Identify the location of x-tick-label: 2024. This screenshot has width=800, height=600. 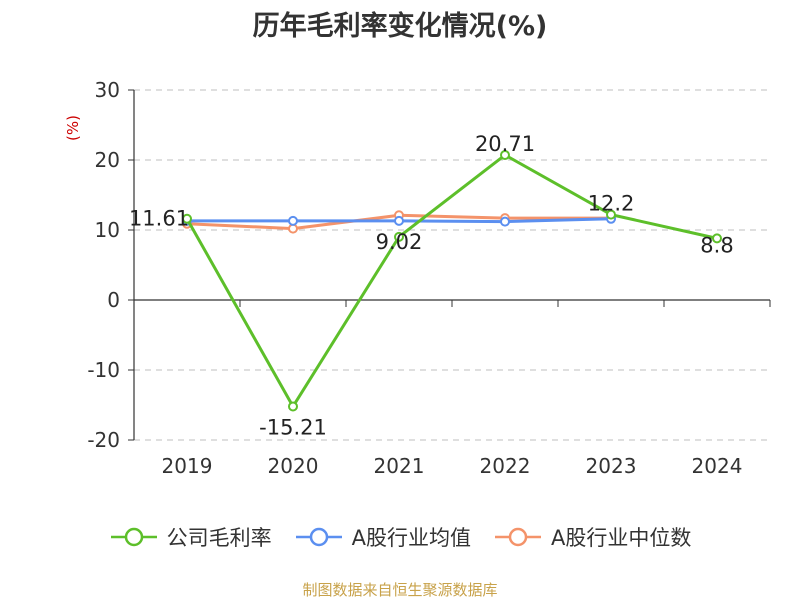
(717, 466).